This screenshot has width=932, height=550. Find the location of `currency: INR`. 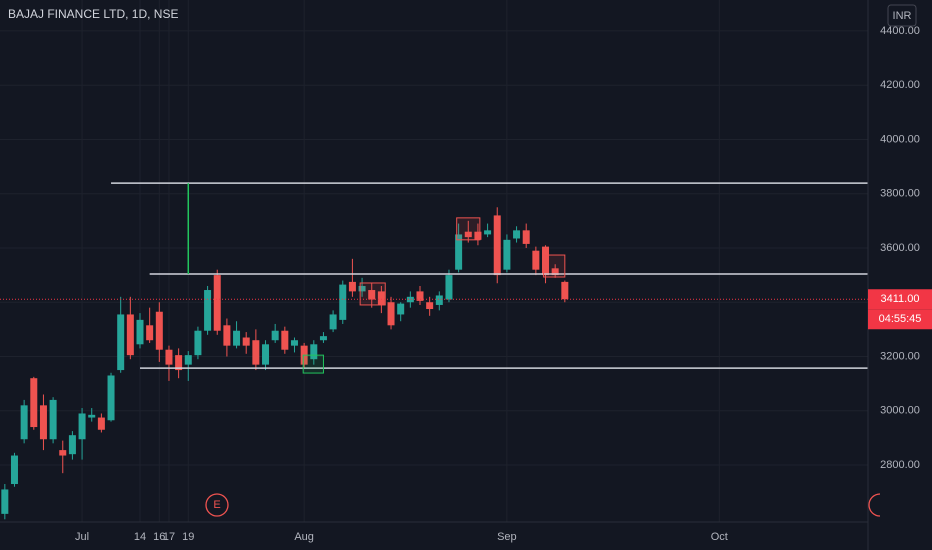

currency: INR is located at coordinates (902, 16).